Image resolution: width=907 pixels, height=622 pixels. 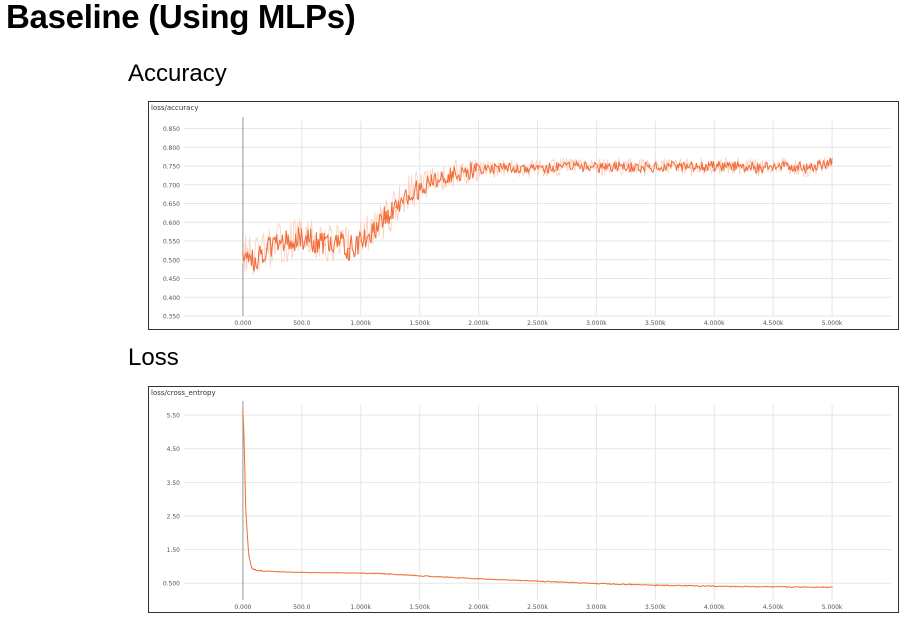 I want to click on y-tick-label: 5.50, so click(x=174, y=416).